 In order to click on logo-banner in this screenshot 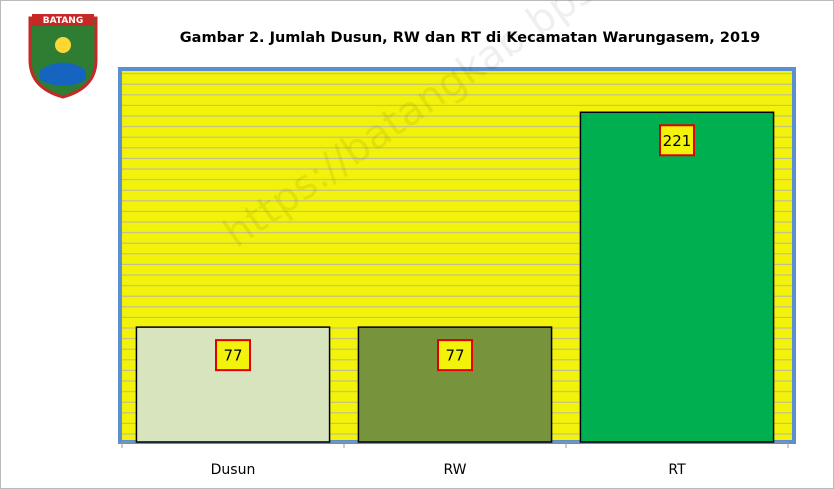, I will do `click(63, 20)`.